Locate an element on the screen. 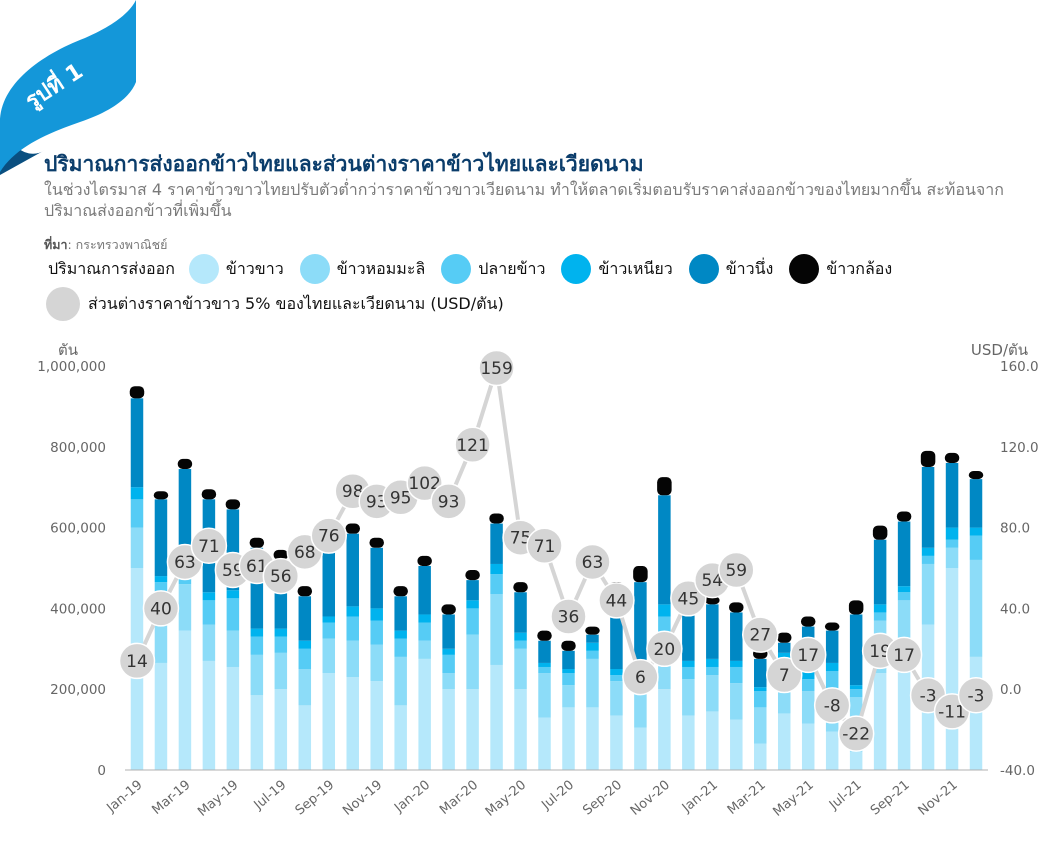 The image size is (1060, 851). left-axis-unit: ตัน is located at coordinates (68, 350).